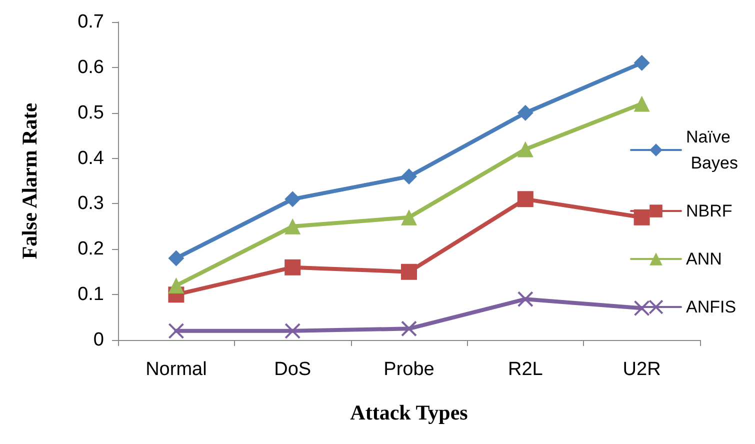 The height and width of the screenshot is (444, 755). What do you see at coordinates (91, 158) in the screenshot?
I see `y-tick-label: 0.4` at bounding box center [91, 158].